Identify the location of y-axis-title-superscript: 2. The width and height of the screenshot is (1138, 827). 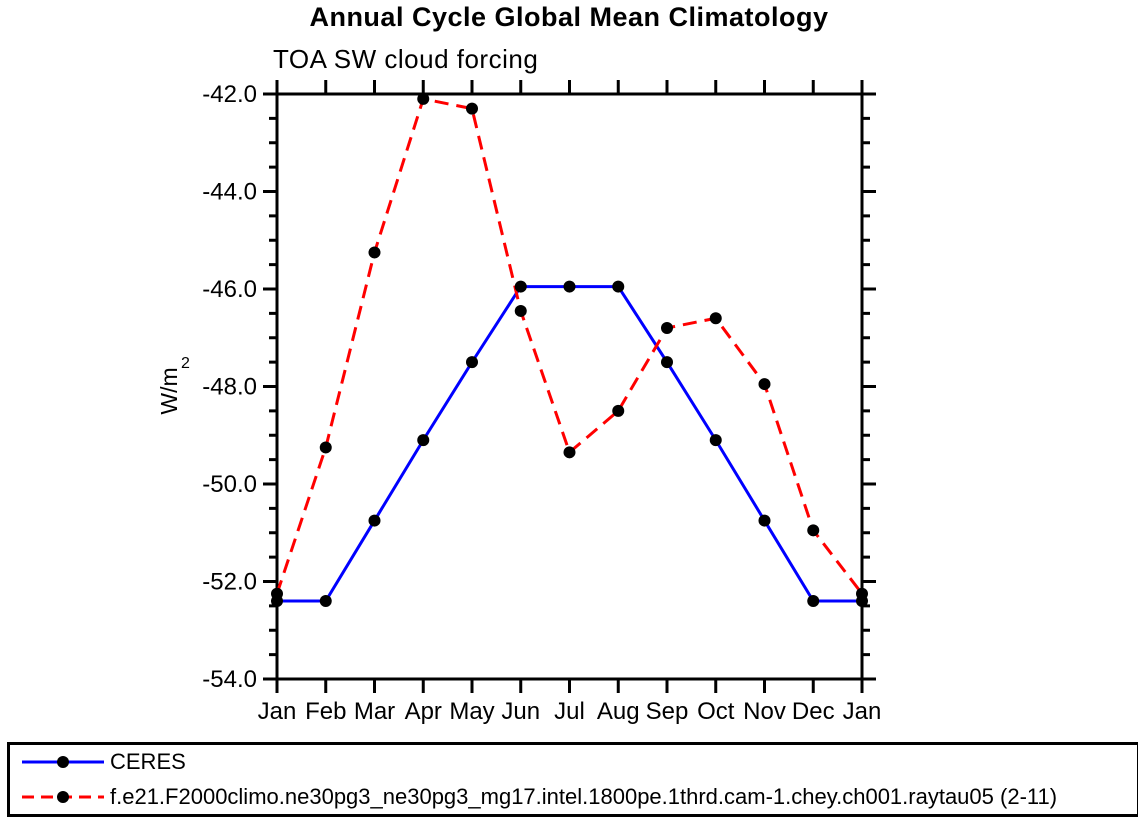
(185, 363).